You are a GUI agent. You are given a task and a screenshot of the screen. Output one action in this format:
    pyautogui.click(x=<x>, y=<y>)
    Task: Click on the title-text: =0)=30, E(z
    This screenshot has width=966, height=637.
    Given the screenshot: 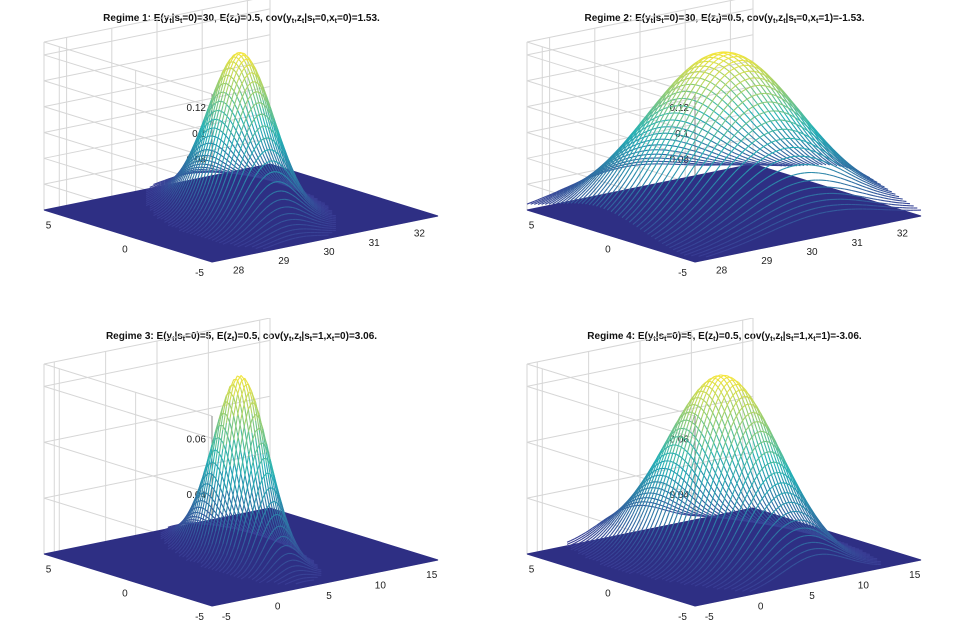 What is the action you would take?
    pyautogui.click(x=208, y=18)
    